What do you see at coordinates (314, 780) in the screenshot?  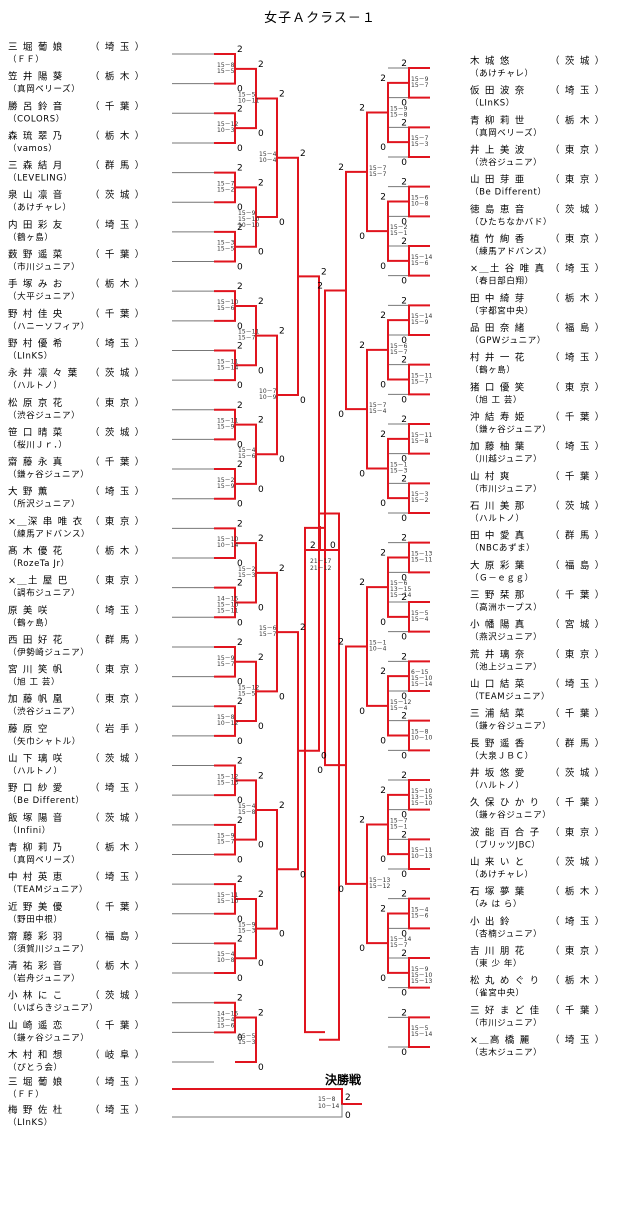 I see `right-semifinal-connector` at bounding box center [314, 780].